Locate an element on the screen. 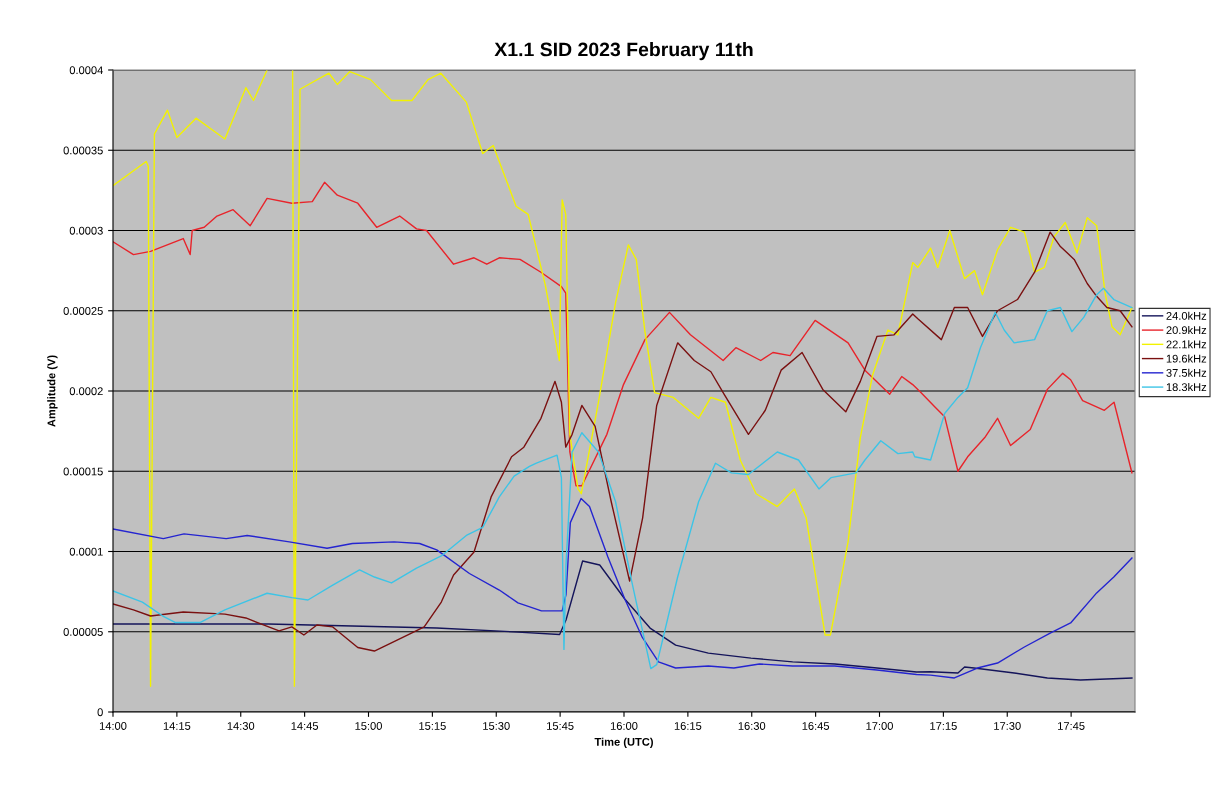 The image size is (1221, 791). y-axis-title: Amplitude (V) is located at coordinates (52, 391).